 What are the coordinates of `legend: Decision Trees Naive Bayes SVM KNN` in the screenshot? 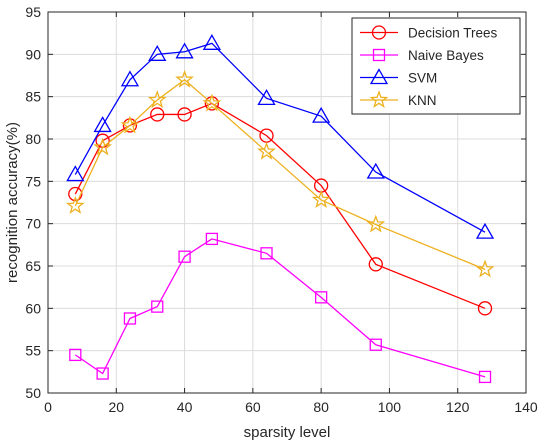 It's located at (436, 66).